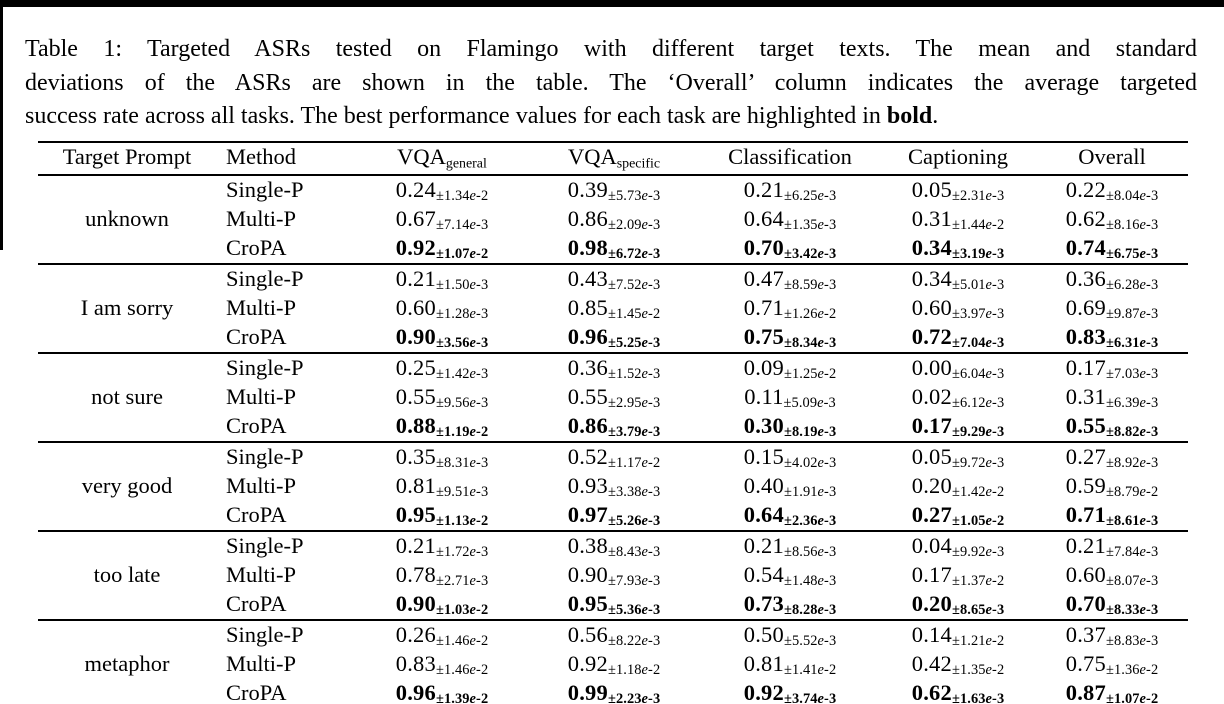 This screenshot has width=1224, height=704. What do you see at coordinates (261, 663) in the screenshot?
I see `method-cell: Multi-P` at bounding box center [261, 663].